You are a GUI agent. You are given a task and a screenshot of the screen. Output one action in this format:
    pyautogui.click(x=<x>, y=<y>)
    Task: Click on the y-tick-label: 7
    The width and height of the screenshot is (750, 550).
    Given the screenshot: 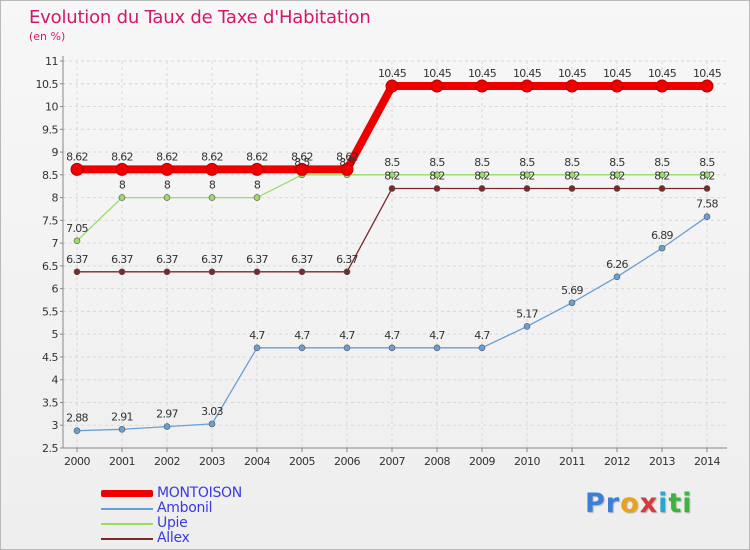 What is the action you would take?
    pyautogui.click(x=55, y=243)
    